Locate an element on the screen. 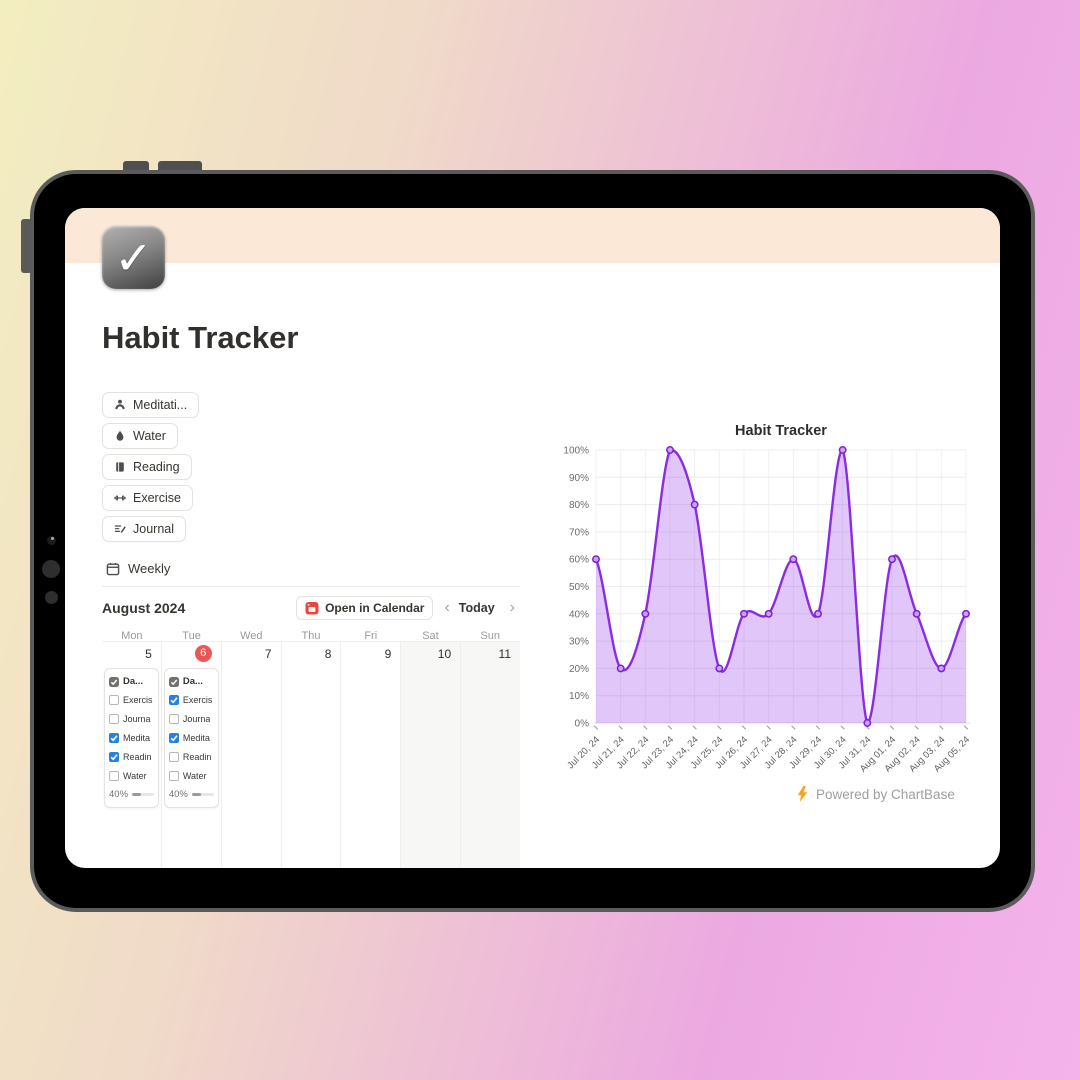 The height and width of the screenshot is (1080, 1080). habit-tag-list: Meditati... Water Reading Exercise Journal is located at coordinates (151, 467).